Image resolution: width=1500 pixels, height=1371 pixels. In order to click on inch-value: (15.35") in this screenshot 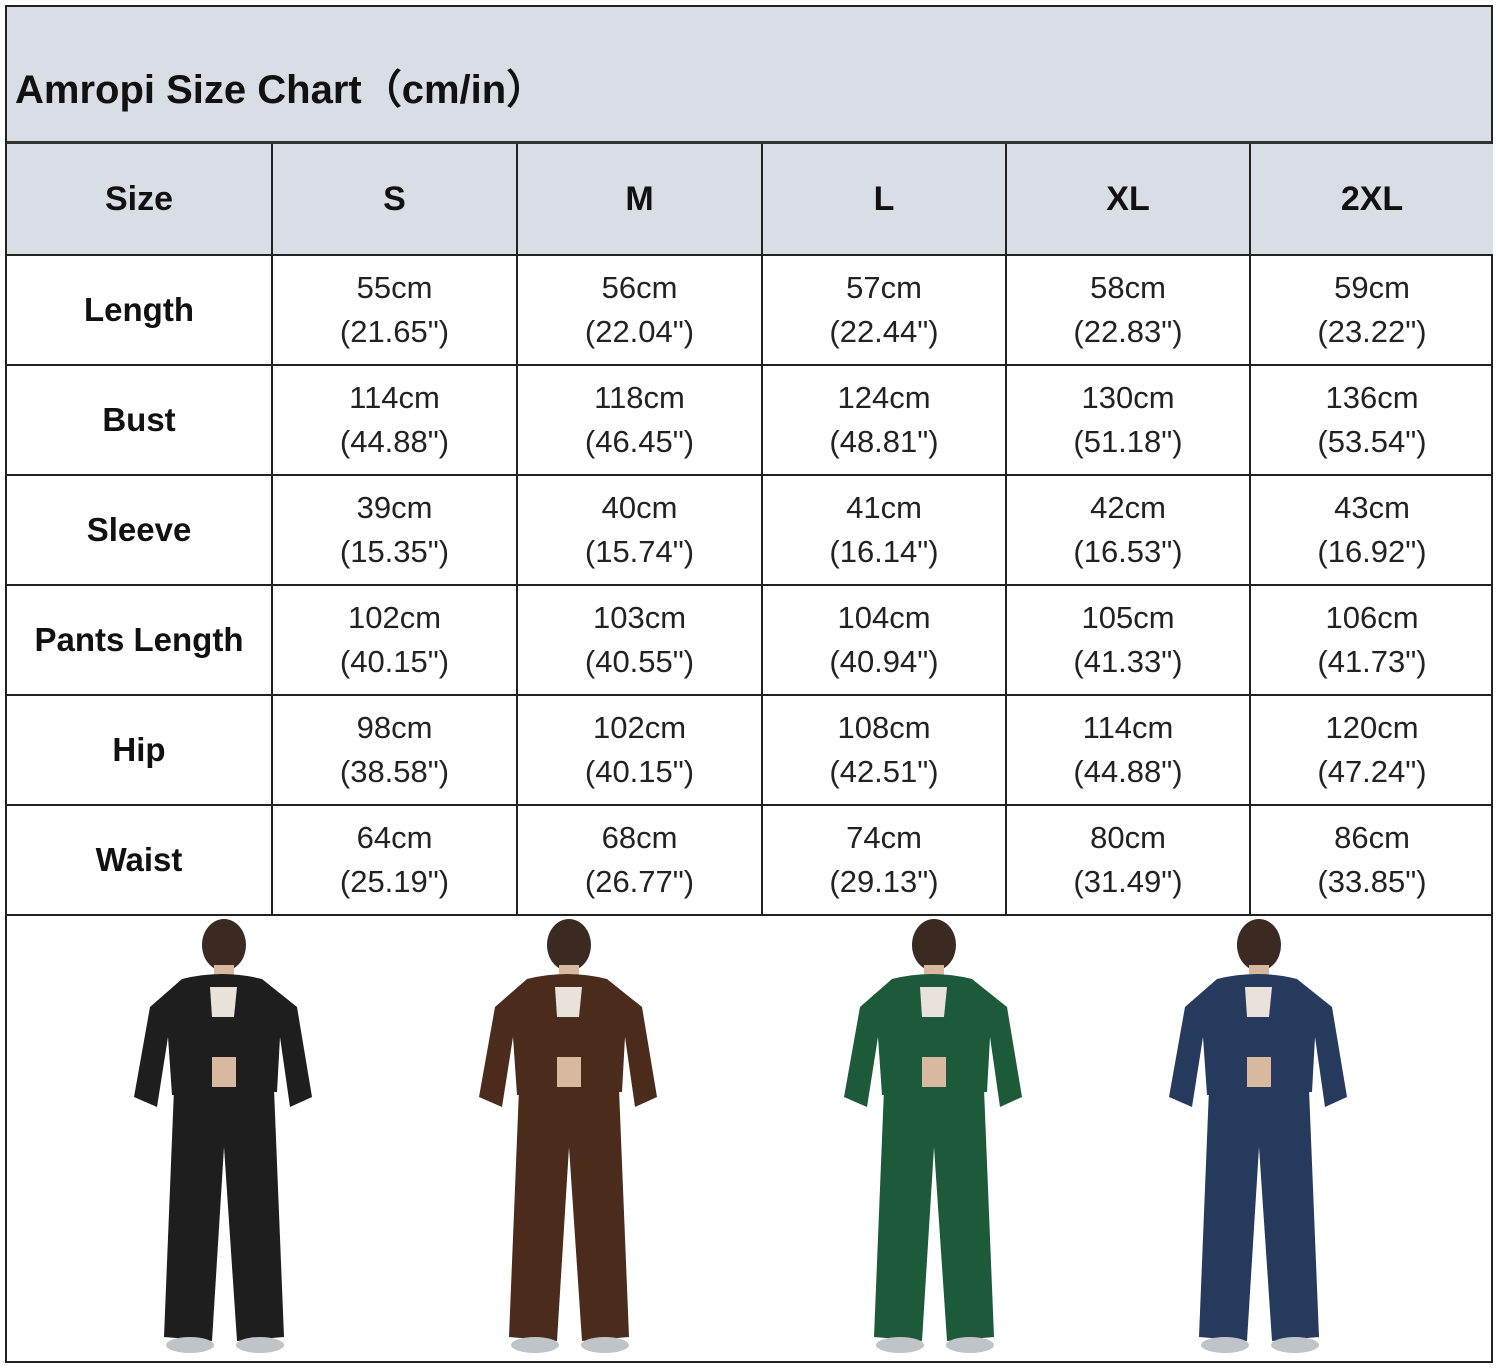, I will do `click(394, 551)`.